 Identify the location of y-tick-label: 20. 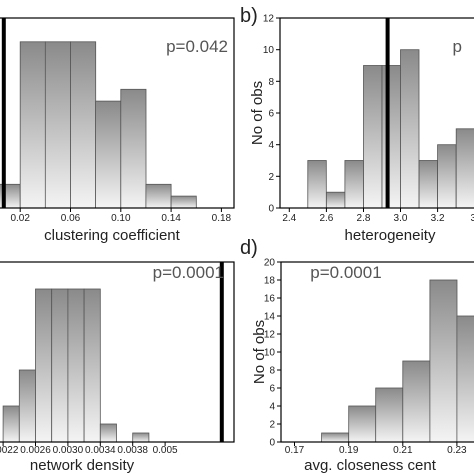
(270, 263).